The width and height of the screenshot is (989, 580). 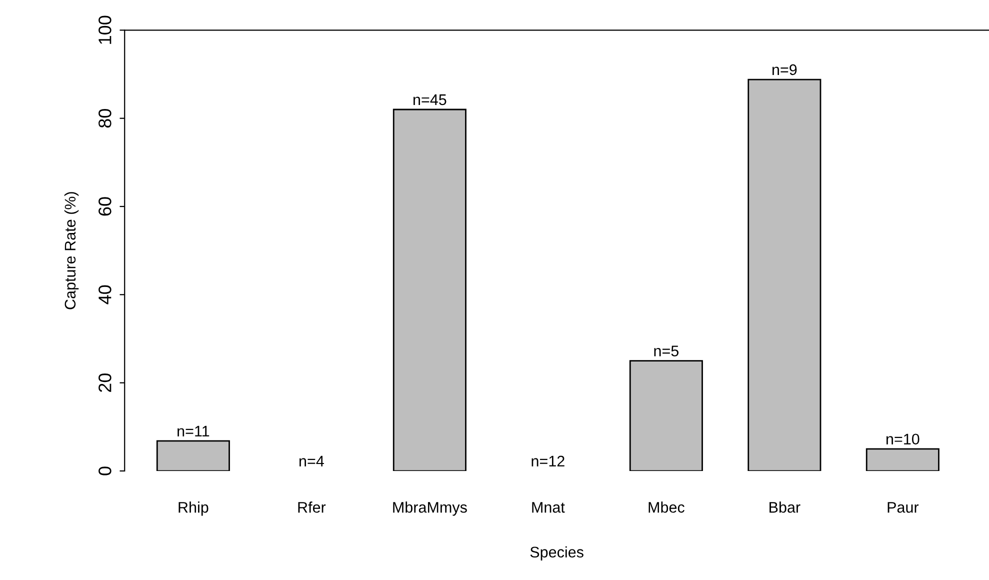 I want to click on annotation: n=4, so click(x=312, y=461).